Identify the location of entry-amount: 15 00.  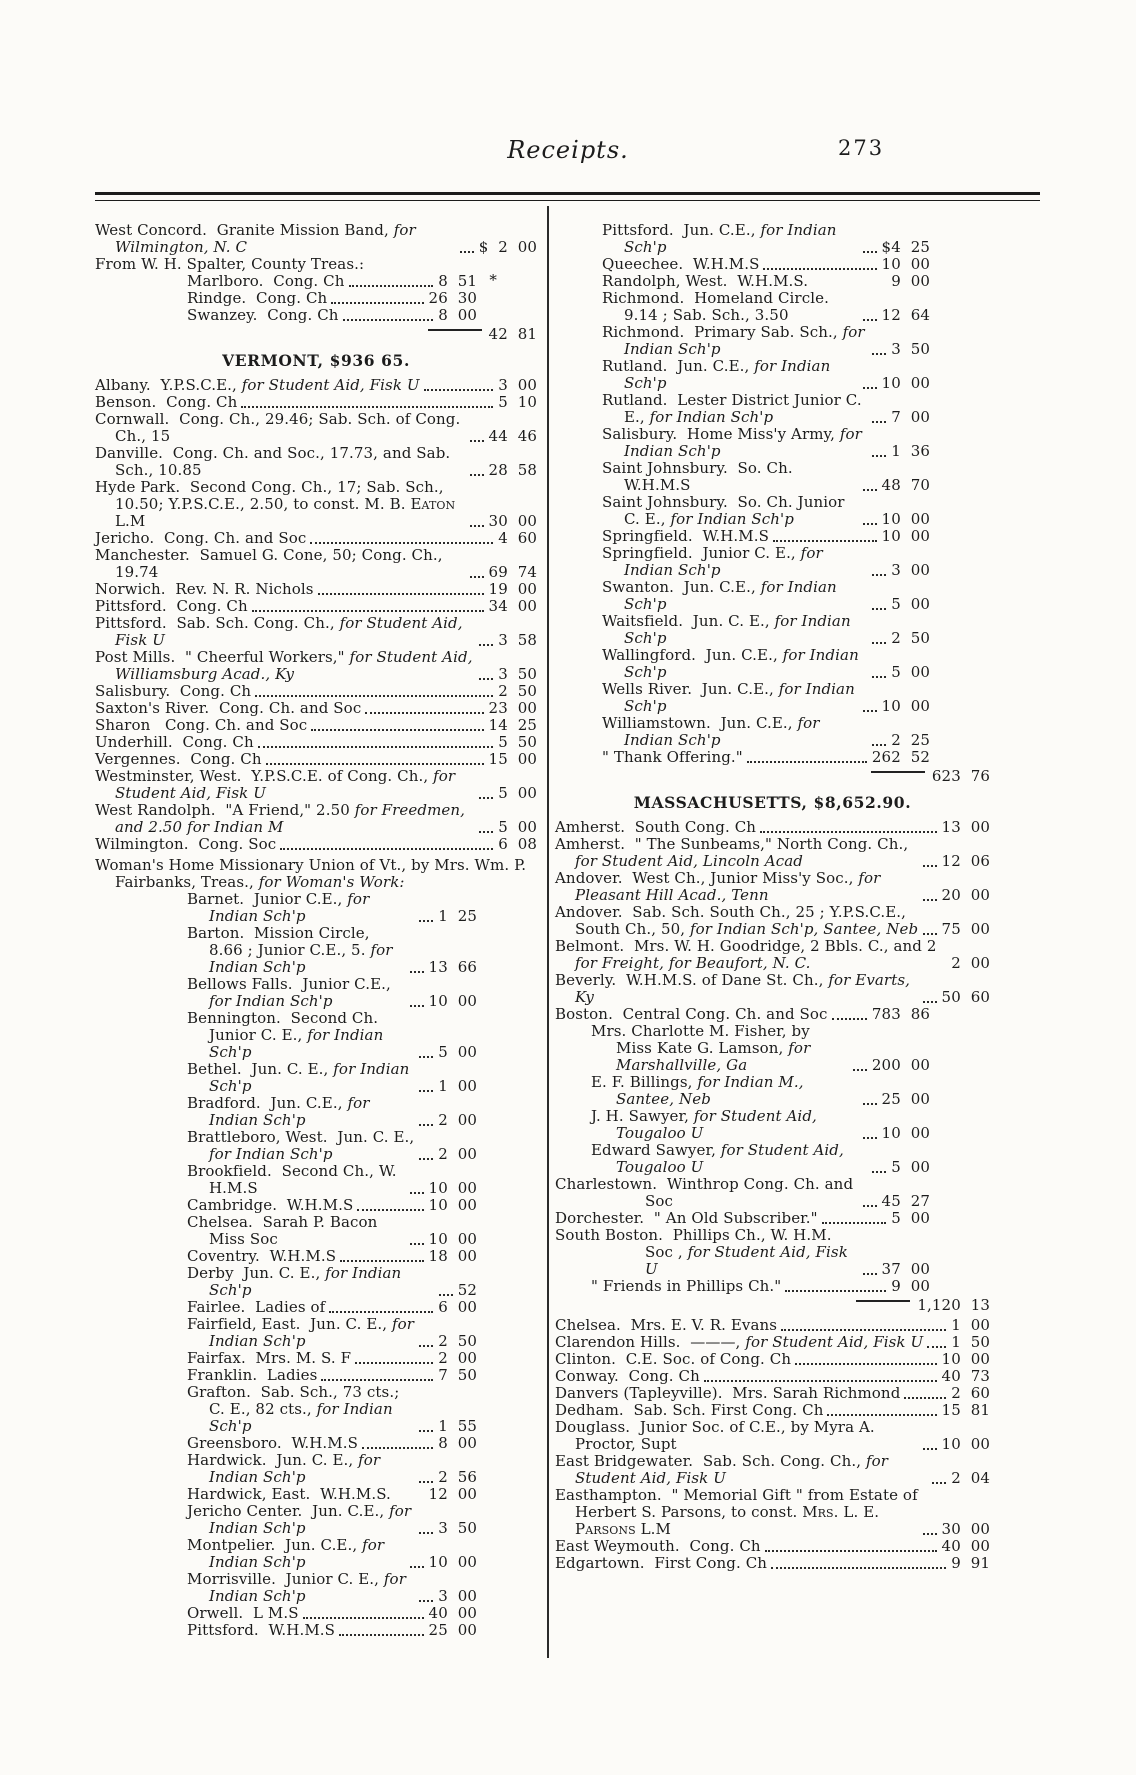
(512, 759).